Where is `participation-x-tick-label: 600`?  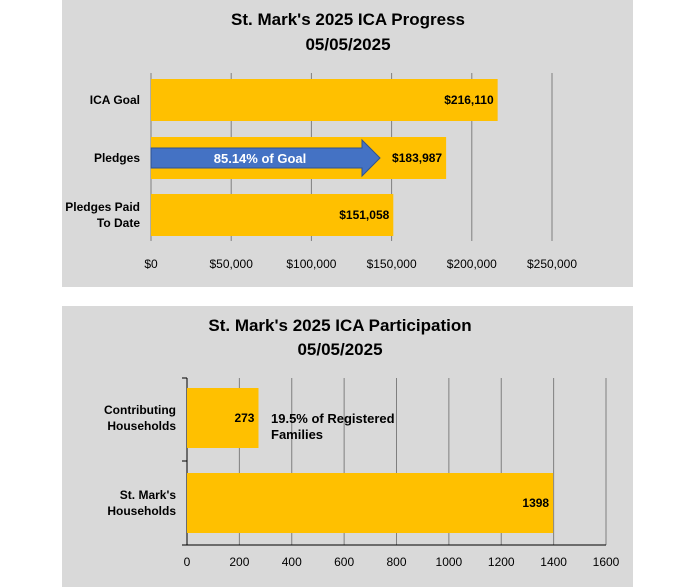
participation-x-tick-label: 600 is located at coordinates (344, 562).